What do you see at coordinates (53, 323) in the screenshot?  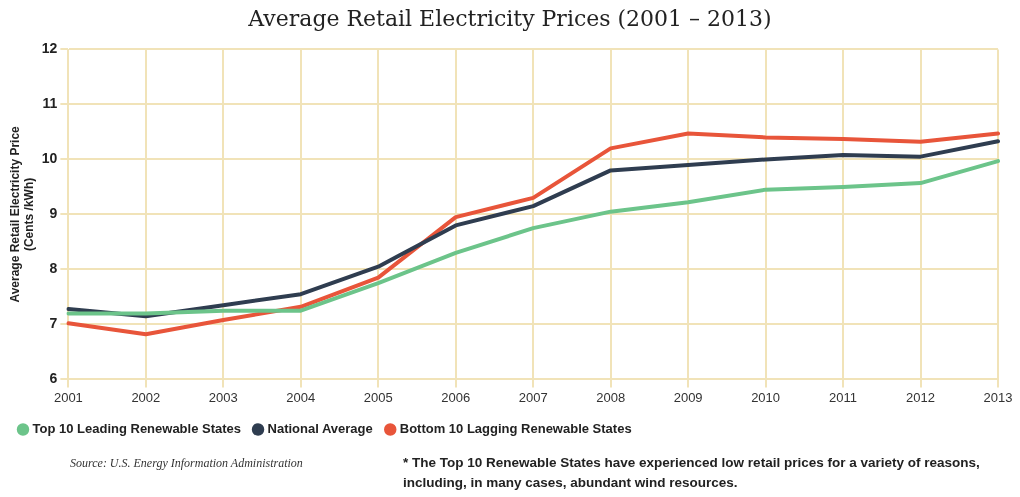 I see `y-tick-label: 7` at bounding box center [53, 323].